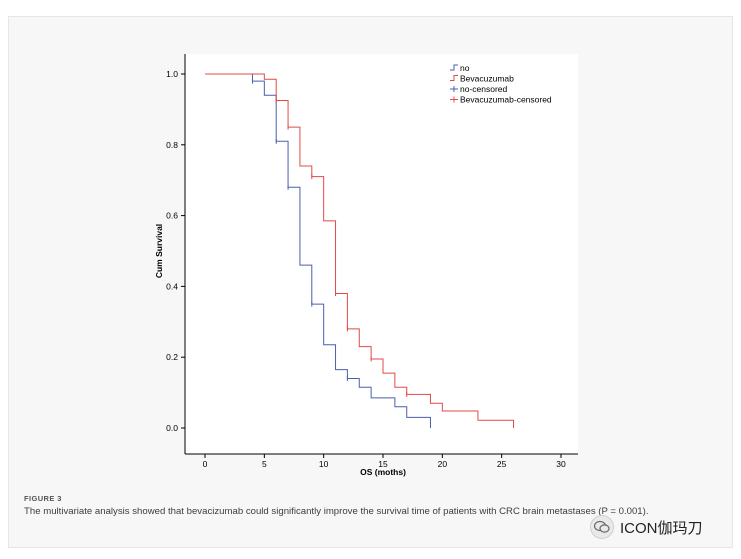 Image resolution: width=741 pixels, height=559 pixels. What do you see at coordinates (661, 528) in the screenshot?
I see `watermark-text: ICON伽玛刀` at bounding box center [661, 528].